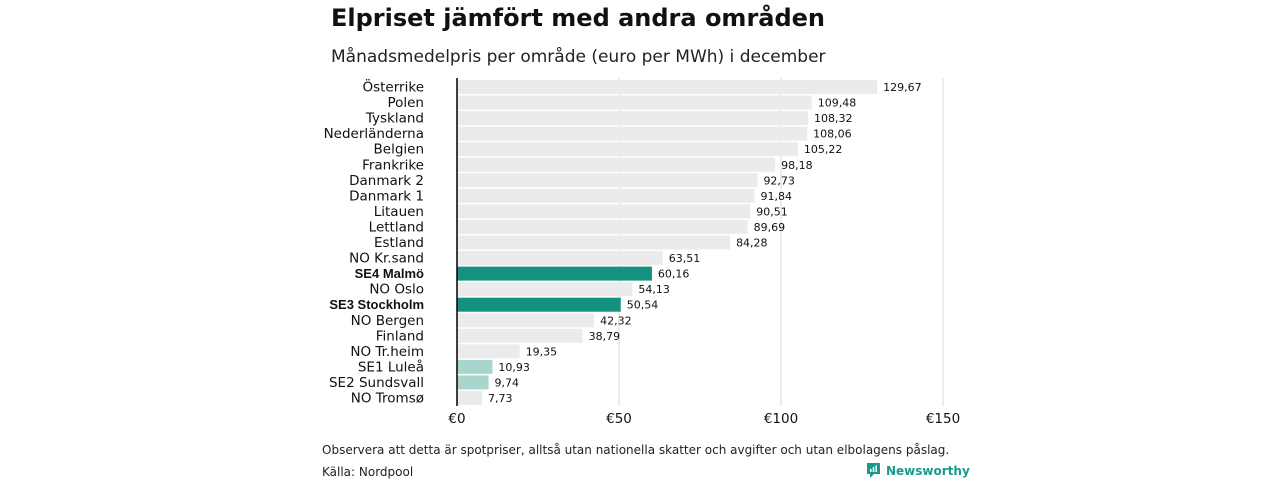  What do you see at coordinates (770, 227) in the screenshot?
I see `value-label: 89,69` at bounding box center [770, 227].